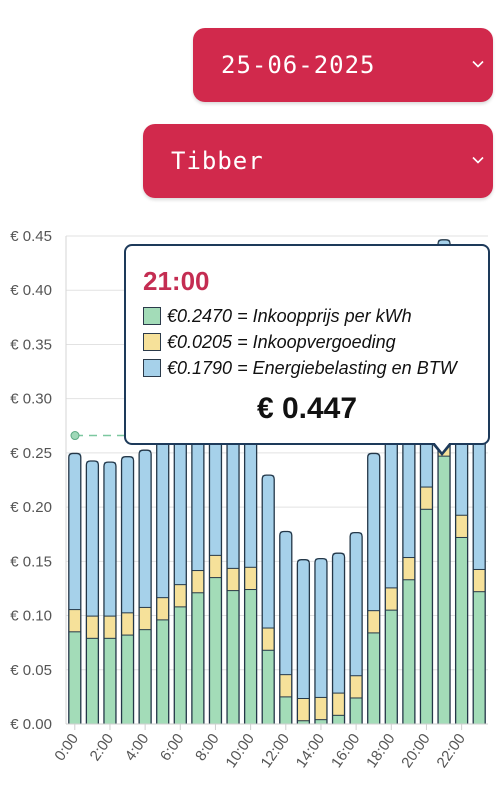 Image resolution: width=501 pixels, height=800 pixels. Describe the element at coordinates (380, 751) in the screenshot. I see `x-tick-label: 18:00` at that location.